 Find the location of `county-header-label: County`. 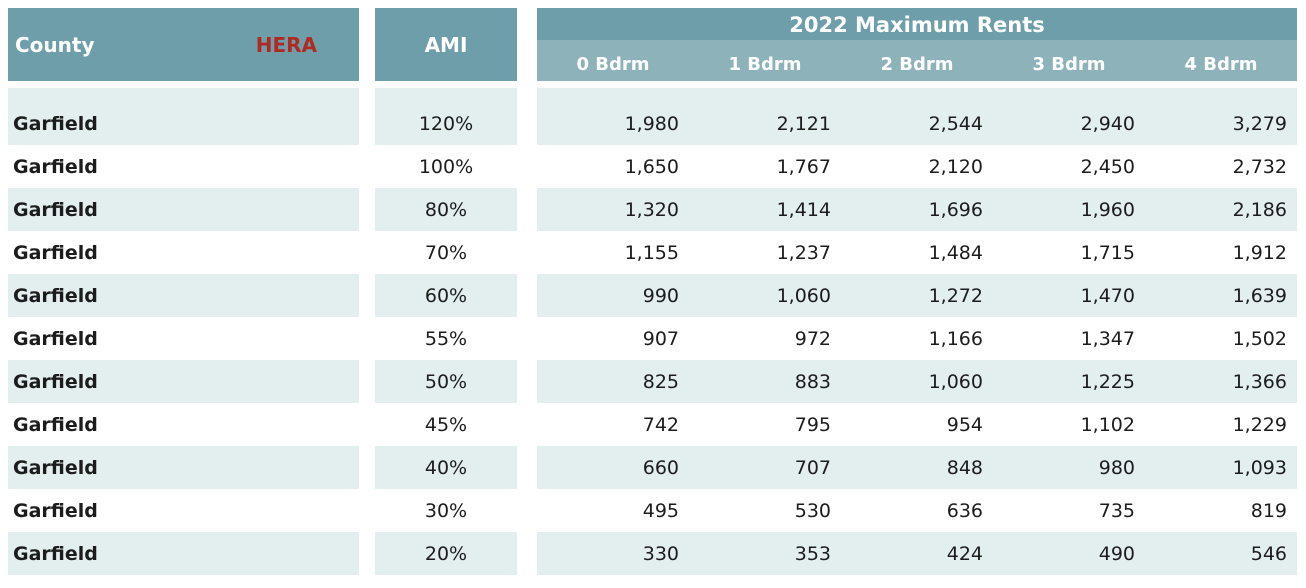

county-header-label: County is located at coordinates (55, 44).